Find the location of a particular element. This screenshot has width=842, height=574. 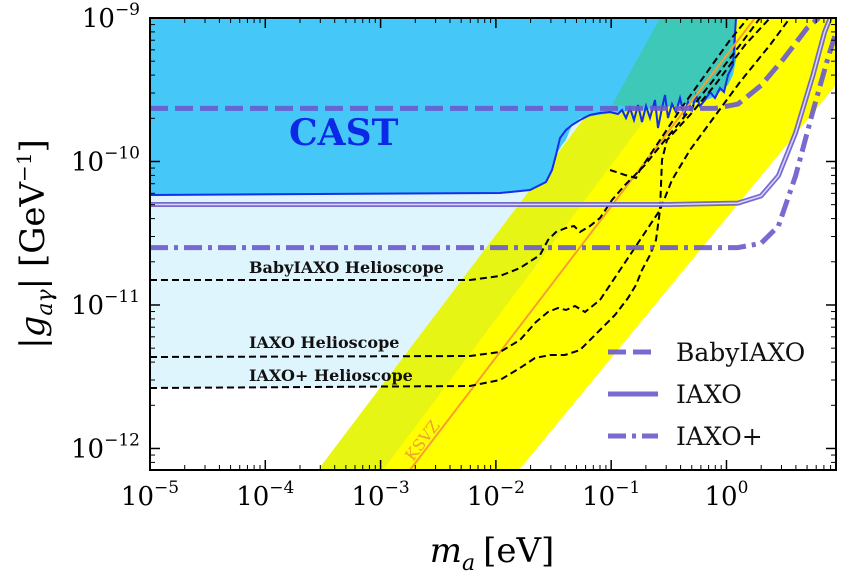

x-axis-unit: [eV] is located at coordinates (518, 551).